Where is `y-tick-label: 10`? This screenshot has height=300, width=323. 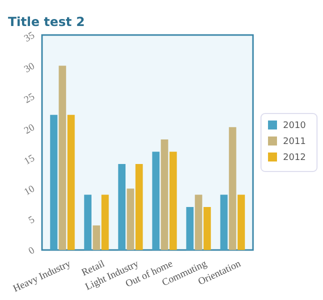
y-tick-label: 10 is located at coordinates (29, 191).